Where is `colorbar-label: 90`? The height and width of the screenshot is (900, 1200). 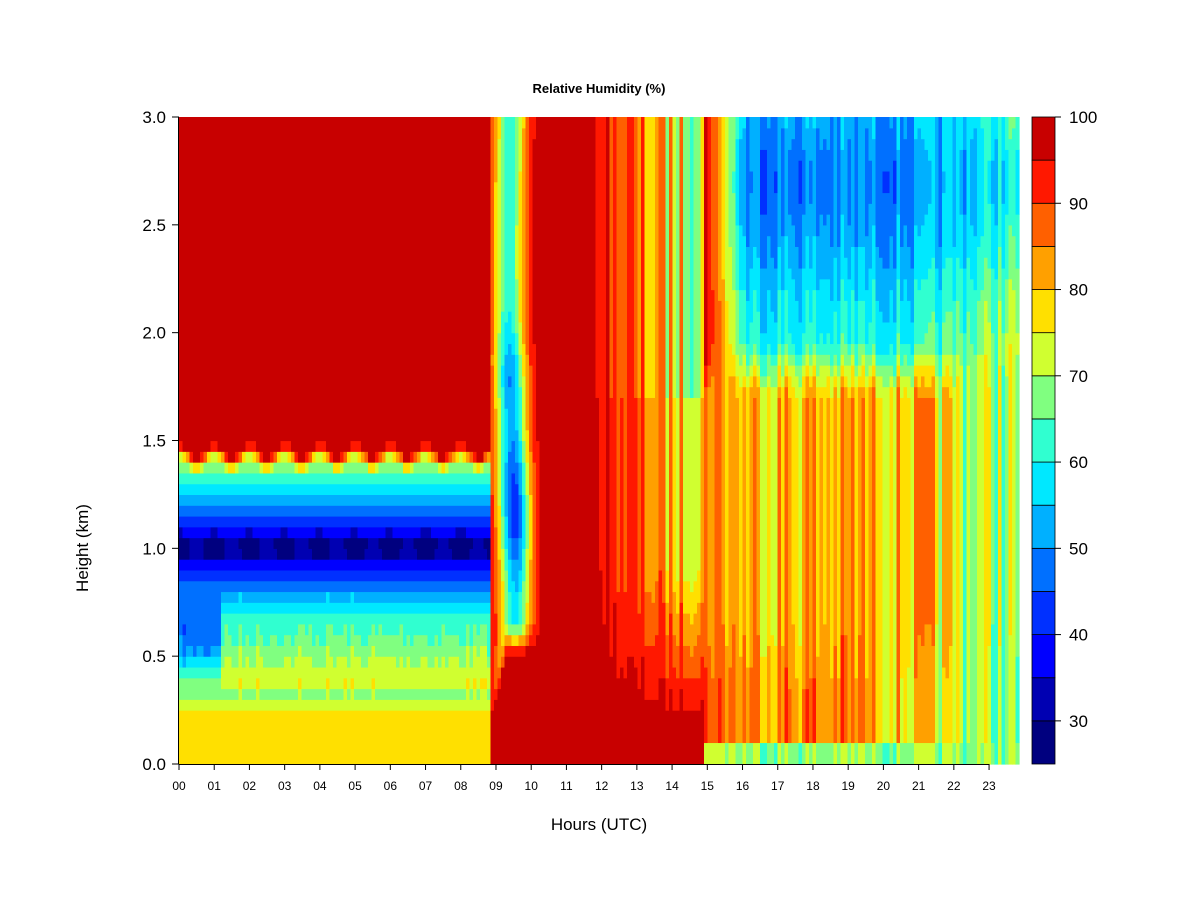 colorbar-label: 90 is located at coordinates (1078, 203).